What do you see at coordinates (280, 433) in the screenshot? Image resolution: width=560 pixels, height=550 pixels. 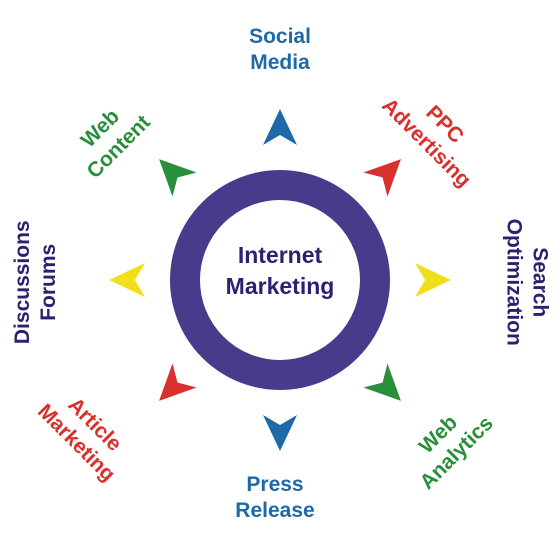 I see `arrowhead-press-release-icon` at bounding box center [280, 433].